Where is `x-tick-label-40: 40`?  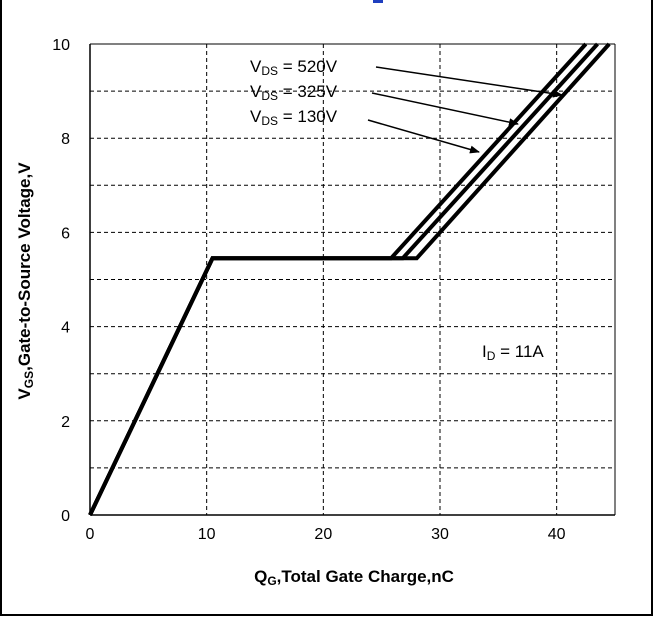 x-tick-label-40: 40 is located at coordinates (557, 534).